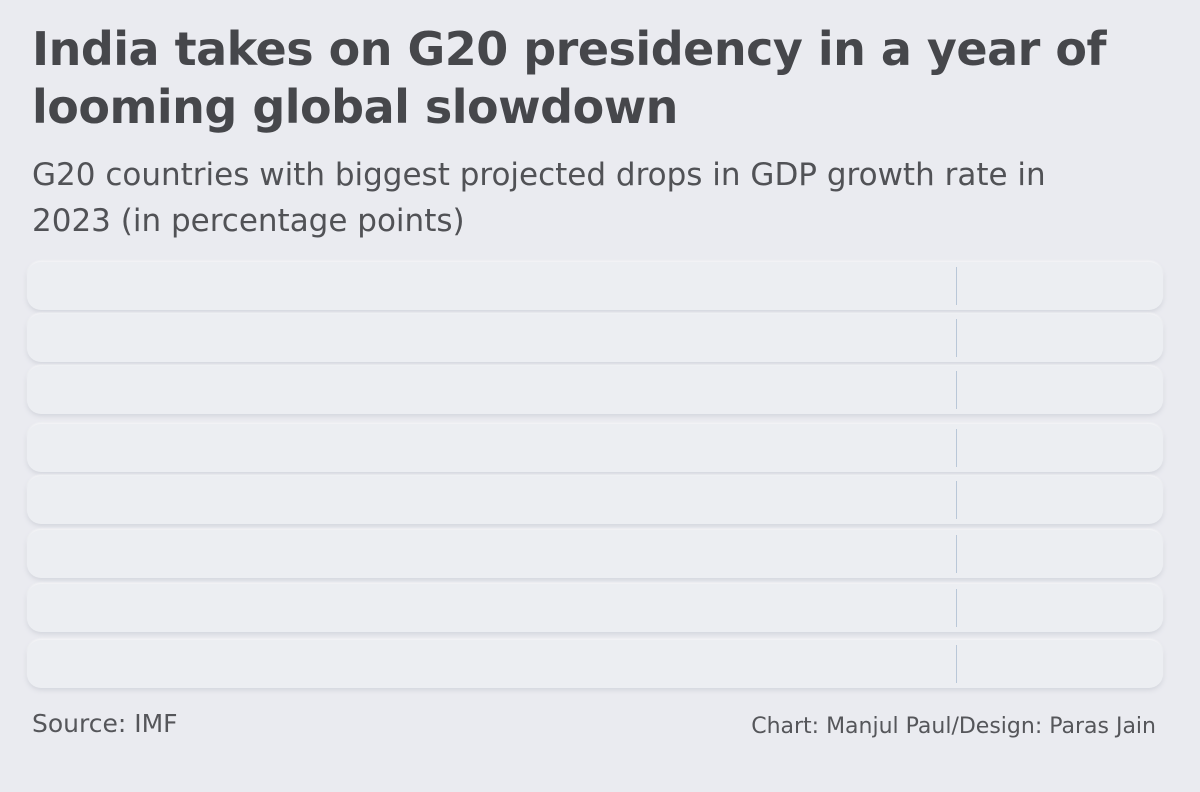 The width and height of the screenshot is (1200, 792). I want to click on source-note: Source: IMF, so click(105, 723).